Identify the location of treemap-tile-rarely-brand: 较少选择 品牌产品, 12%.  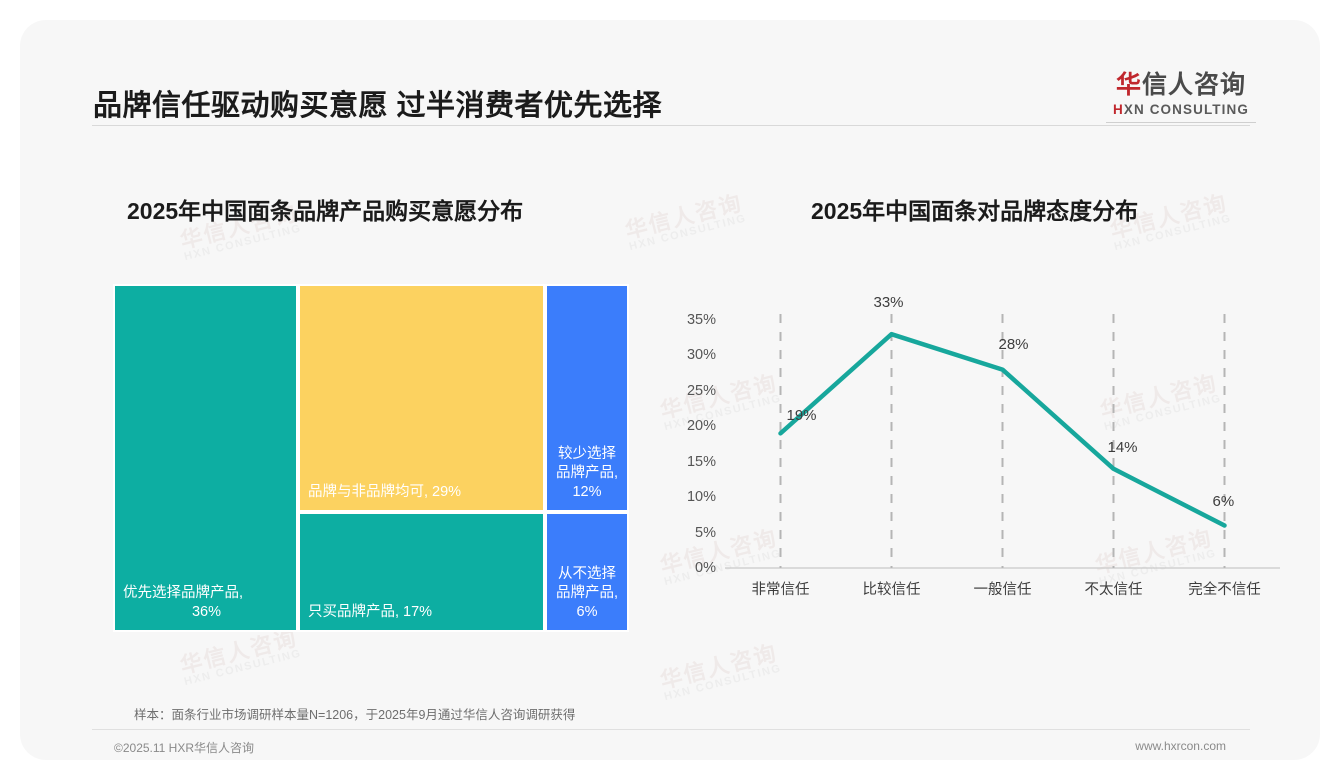
(587, 398).